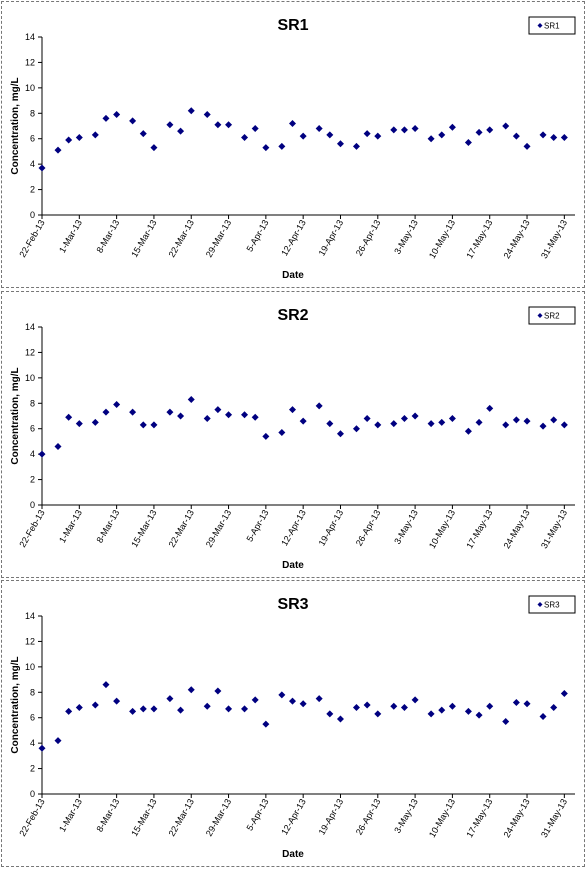 The height and width of the screenshot is (870, 587). Describe the element at coordinates (143, 817) in the screenshot. I see `x-tick-label: 15-Mar-13` at that location.